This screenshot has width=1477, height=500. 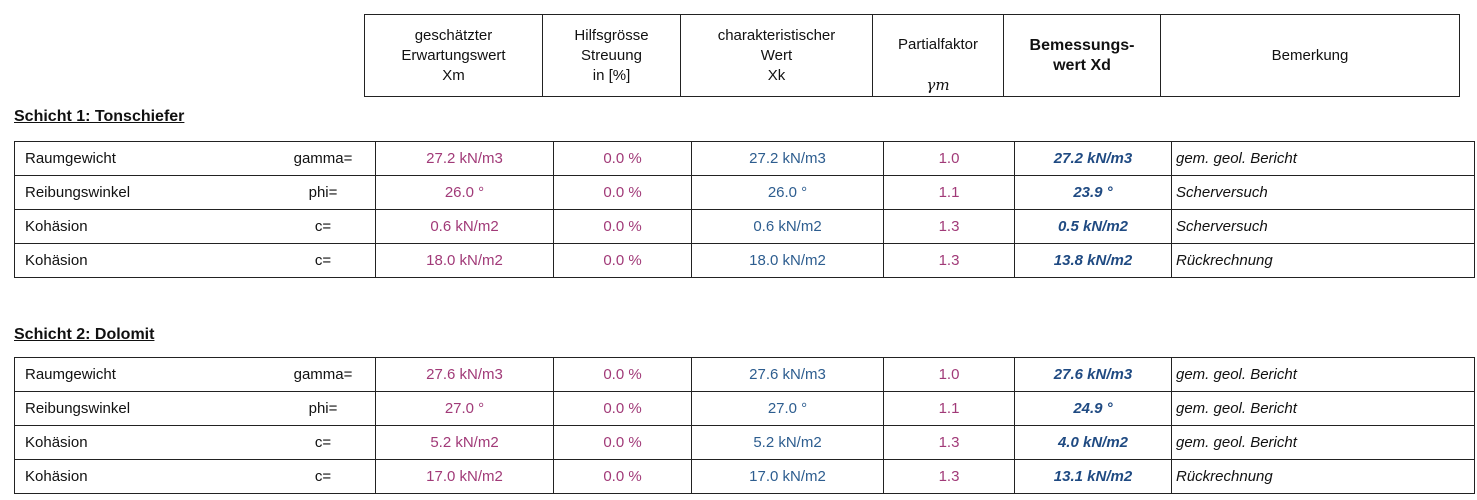 I want to click on header-streuung: Hilfsgrösse Streuung in [%], so click(x=611, y=55).